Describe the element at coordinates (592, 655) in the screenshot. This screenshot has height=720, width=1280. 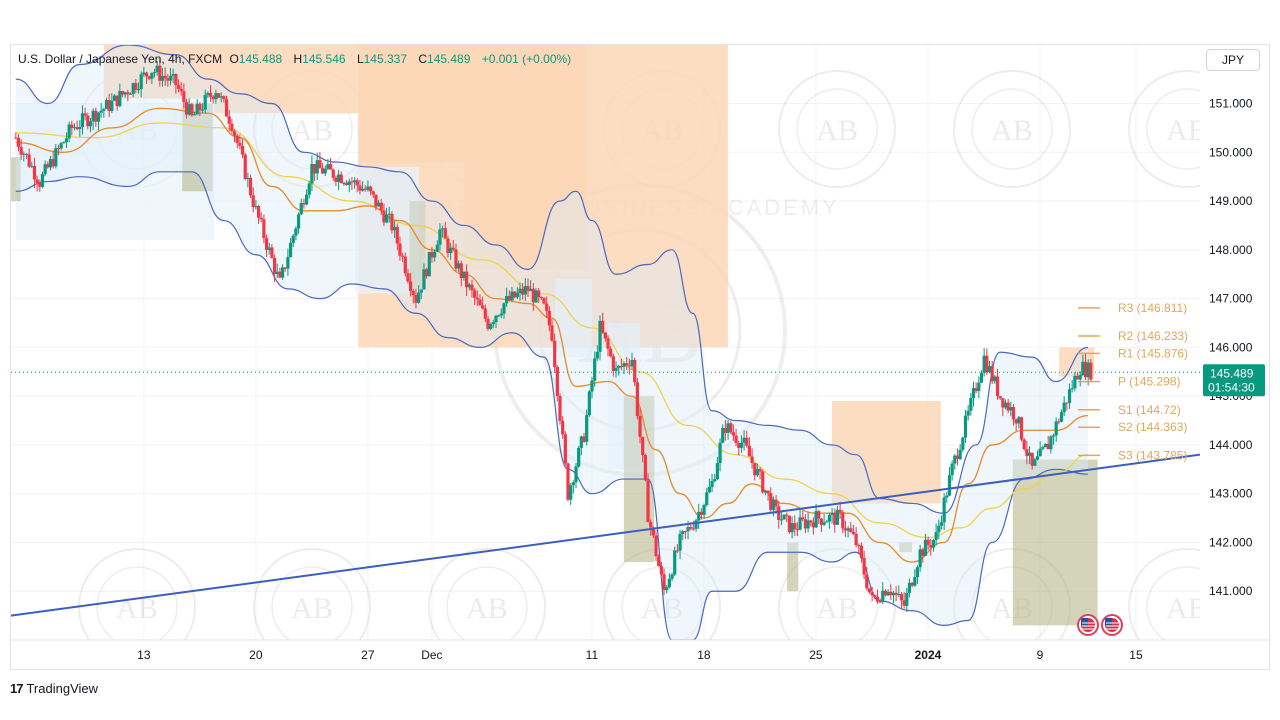
I see `x-tick-label: 11` at that location.